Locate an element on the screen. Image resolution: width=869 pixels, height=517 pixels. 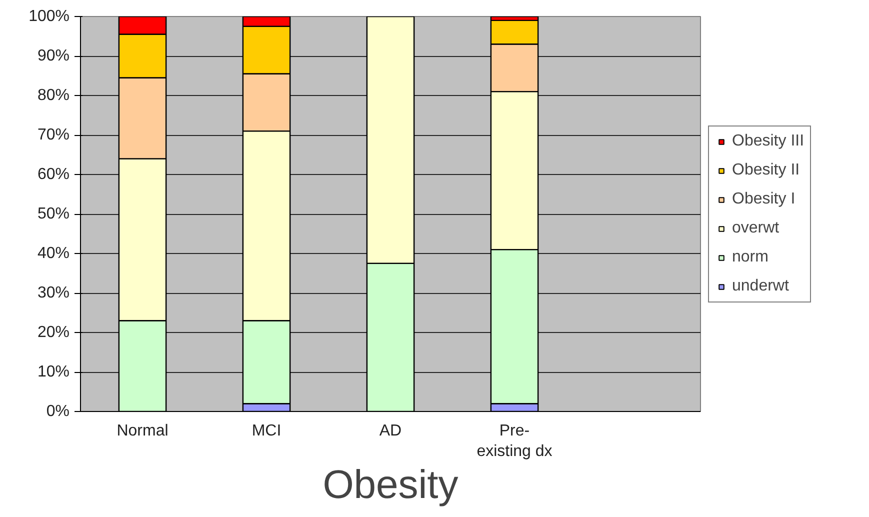
x-tick-label: AD is located at coordinates (390, 431).